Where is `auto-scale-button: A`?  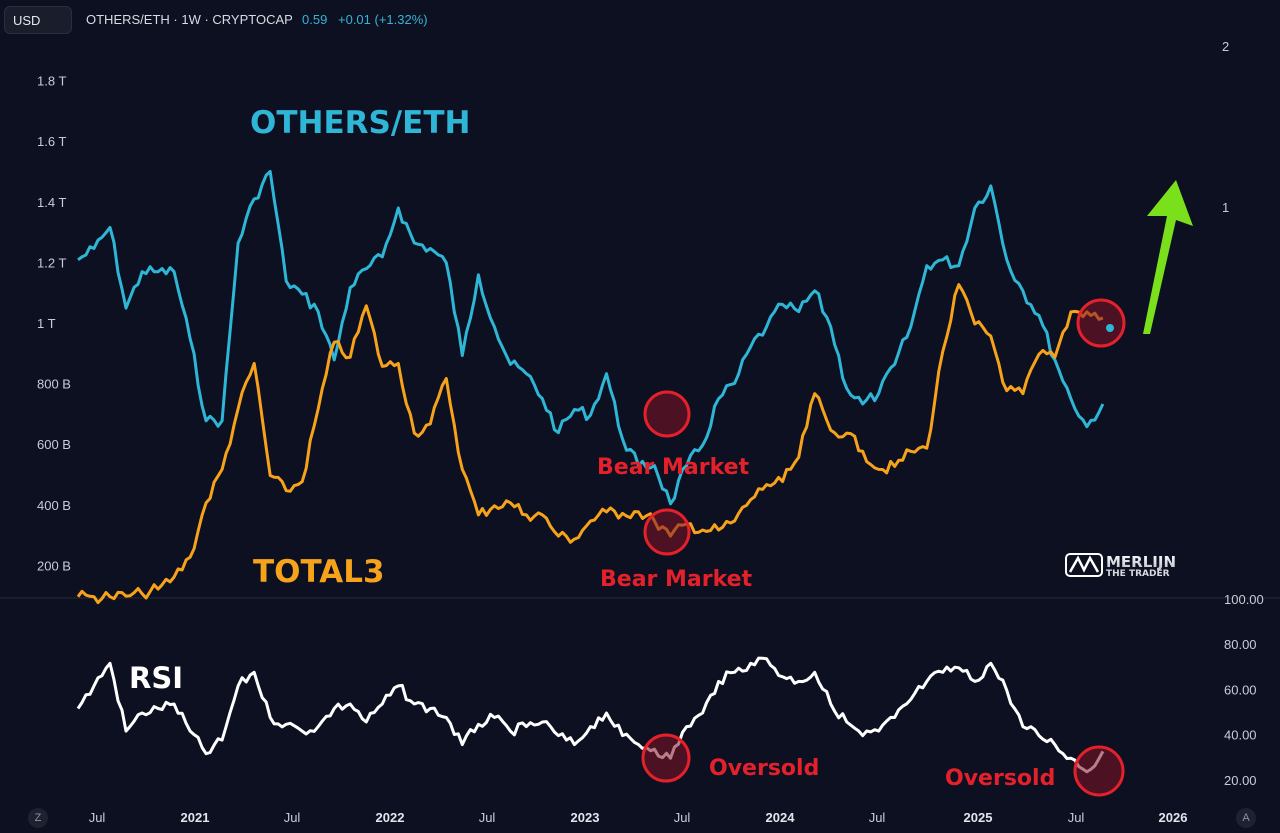
auto-scale-button: A is located at coordinates (1246, 818).